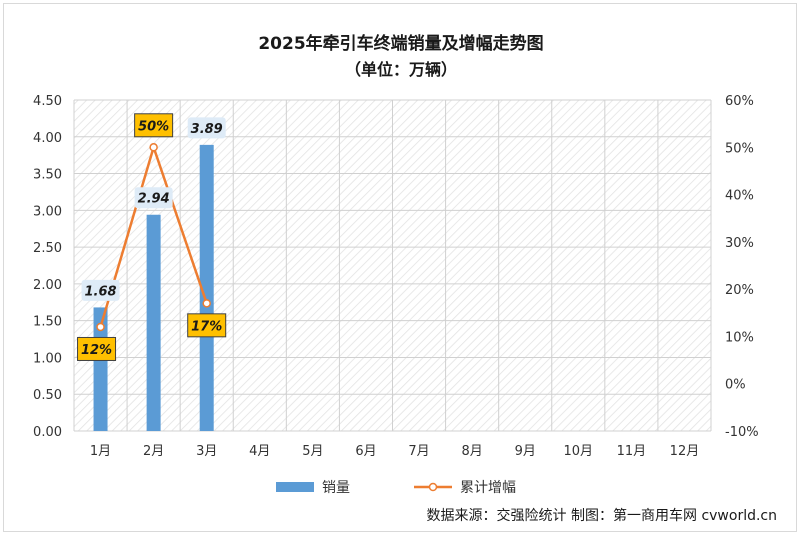 The width and height of the screenshot is (800, 536). I want to click on y-left-tick-label: 1.00, so click(47, 358).